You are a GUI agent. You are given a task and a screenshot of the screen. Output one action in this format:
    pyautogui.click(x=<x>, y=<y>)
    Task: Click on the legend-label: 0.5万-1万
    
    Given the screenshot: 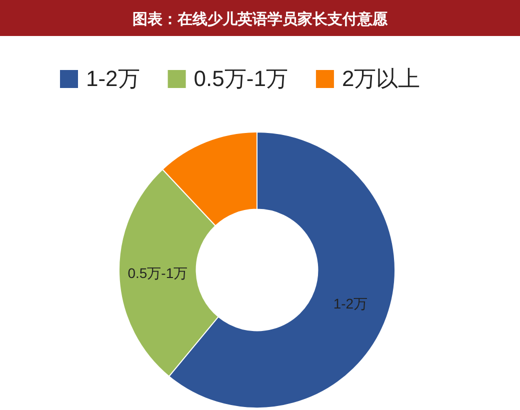 What is the action you would take?
    pyautogui.click(x=241, y=78)
    